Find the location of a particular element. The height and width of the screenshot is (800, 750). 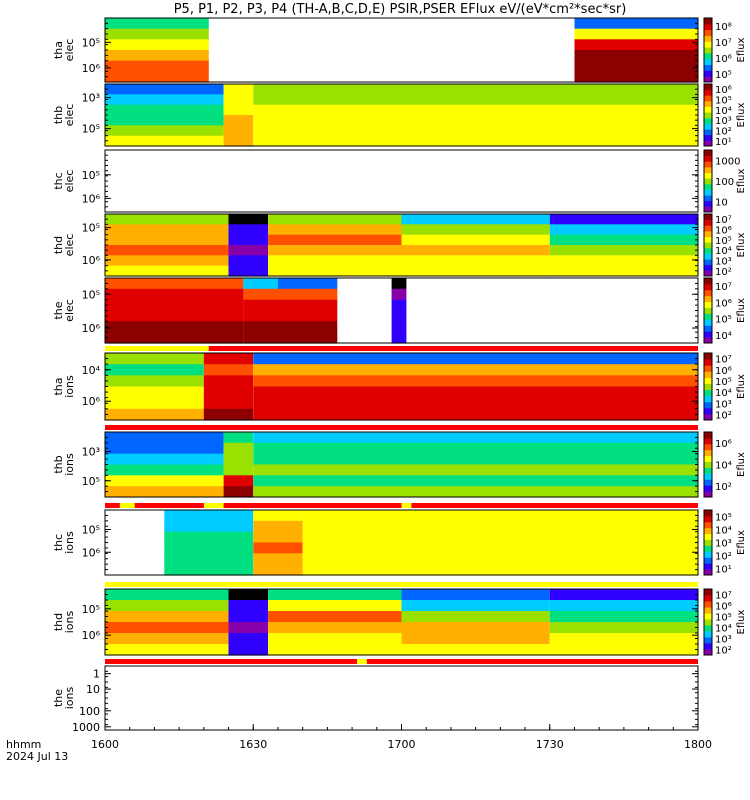

panel-ylabel: thbelec is located at coordinates (64, 115).